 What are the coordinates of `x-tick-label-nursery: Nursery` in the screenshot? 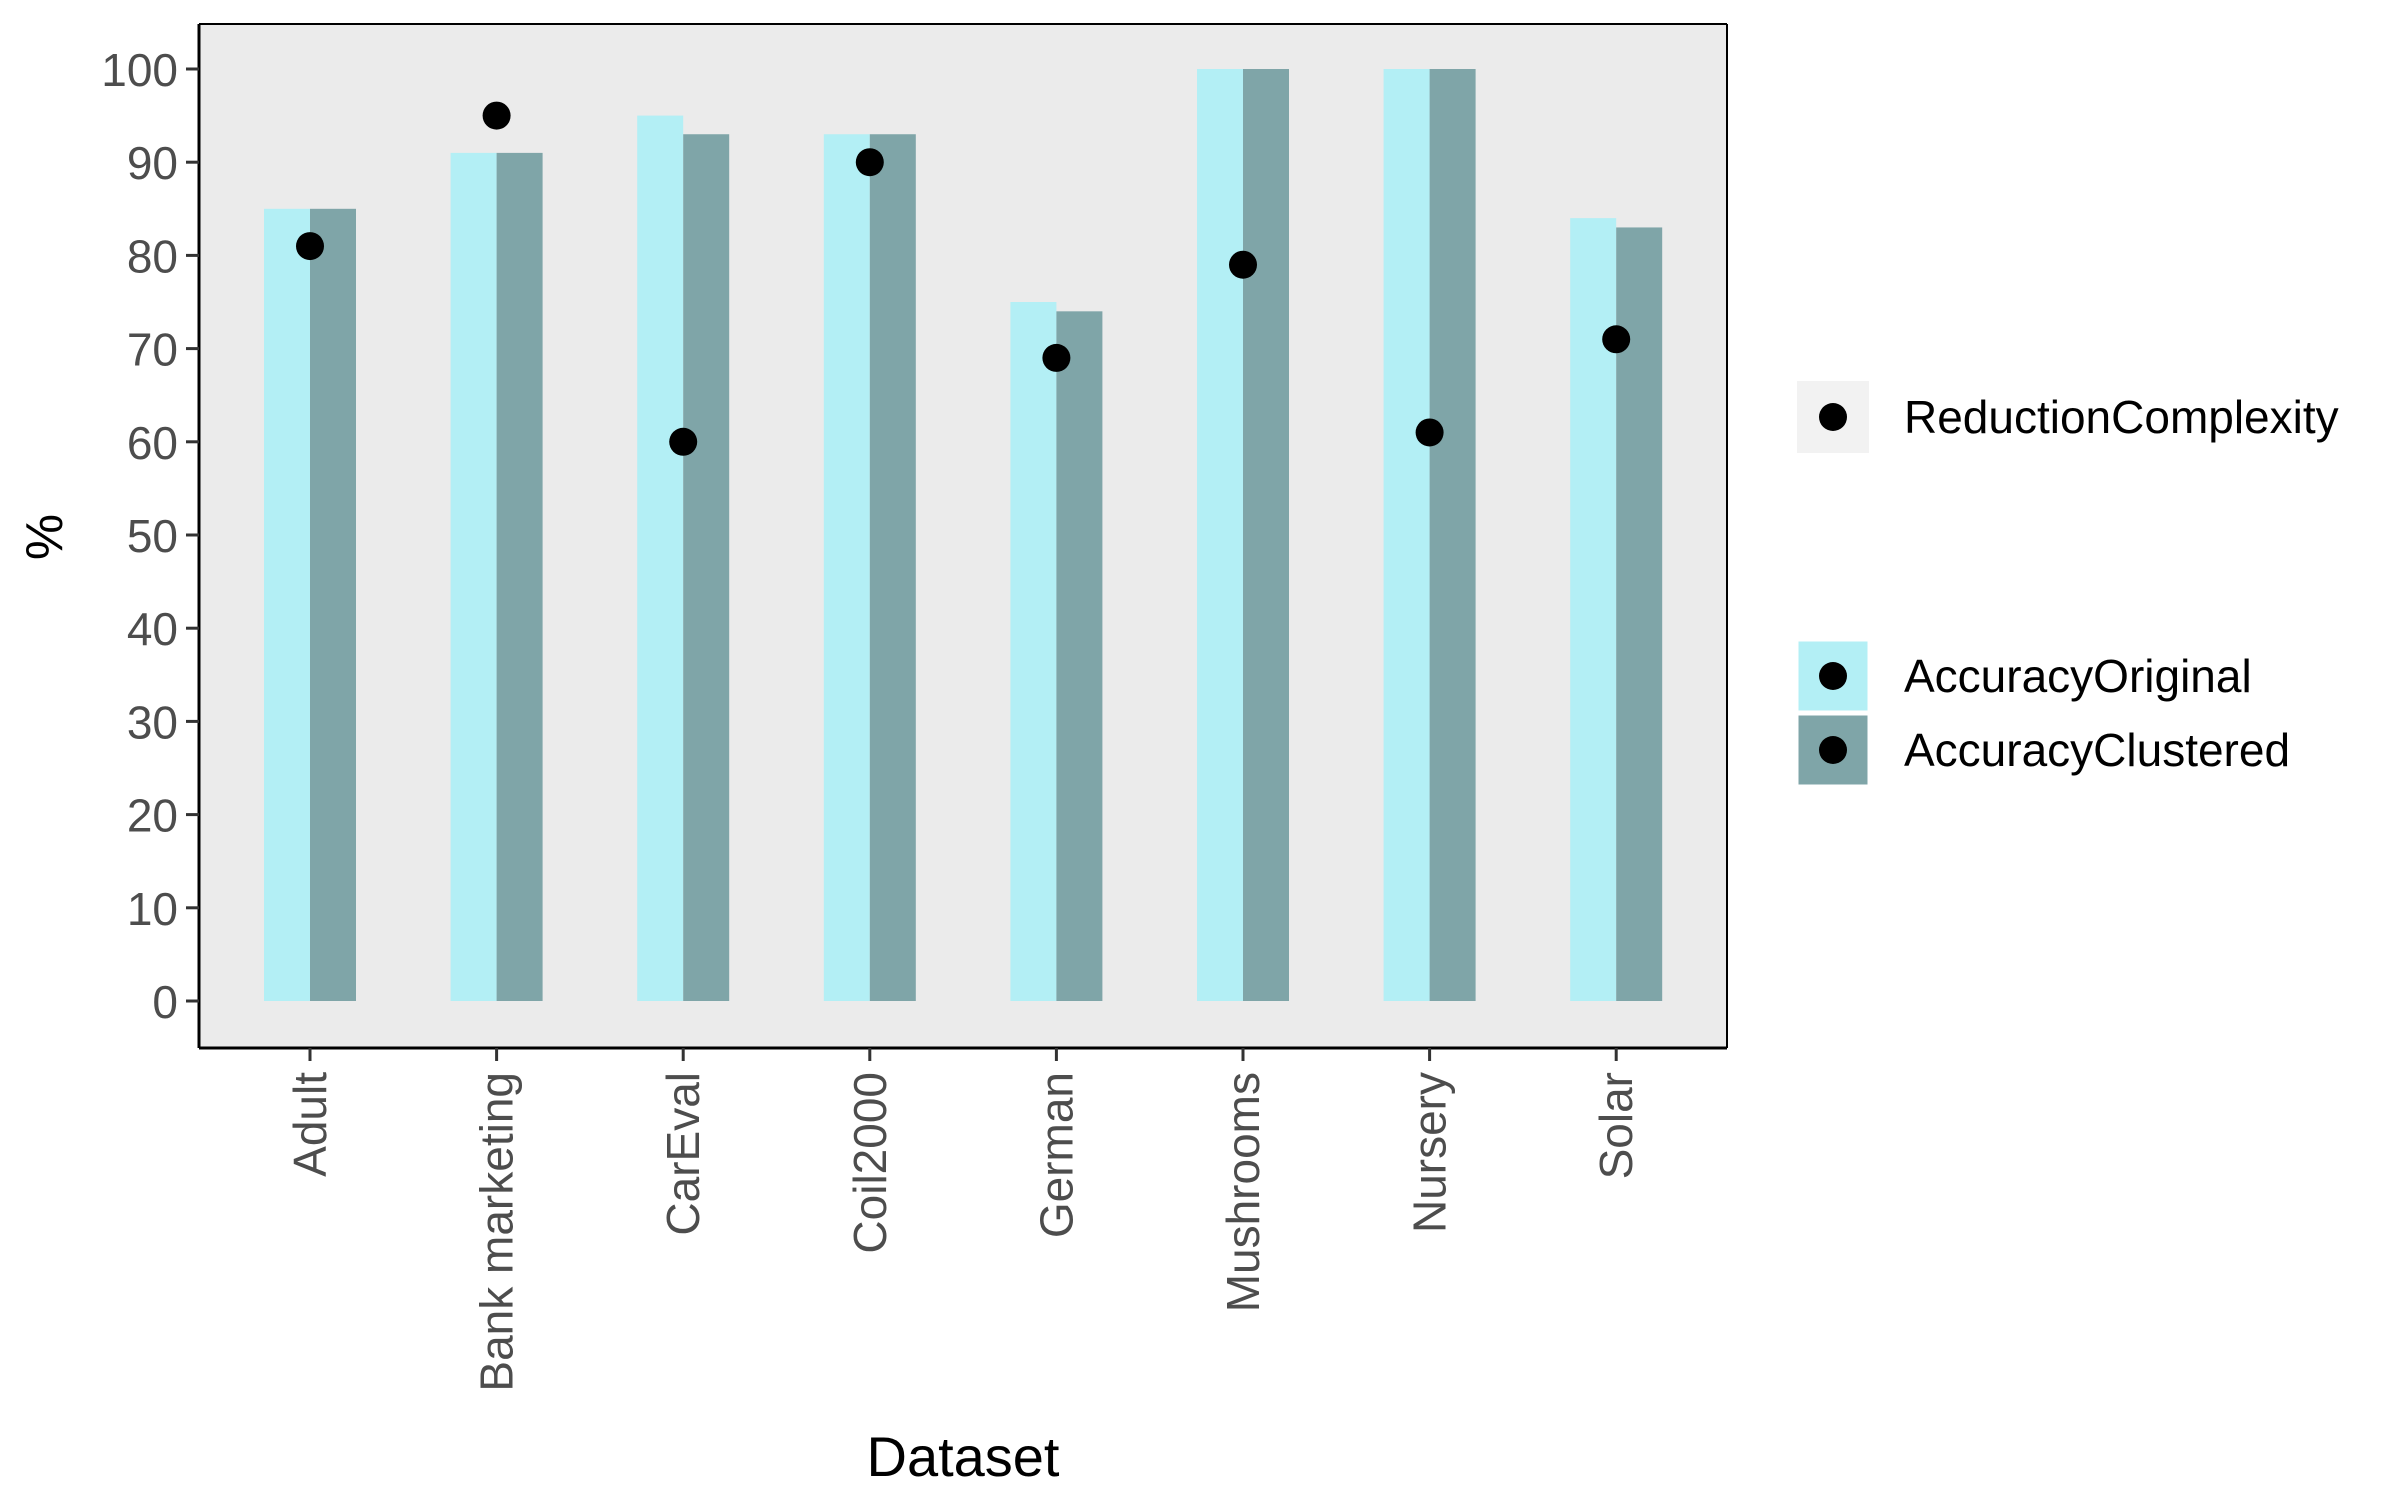 It's located at (1430, 1152).